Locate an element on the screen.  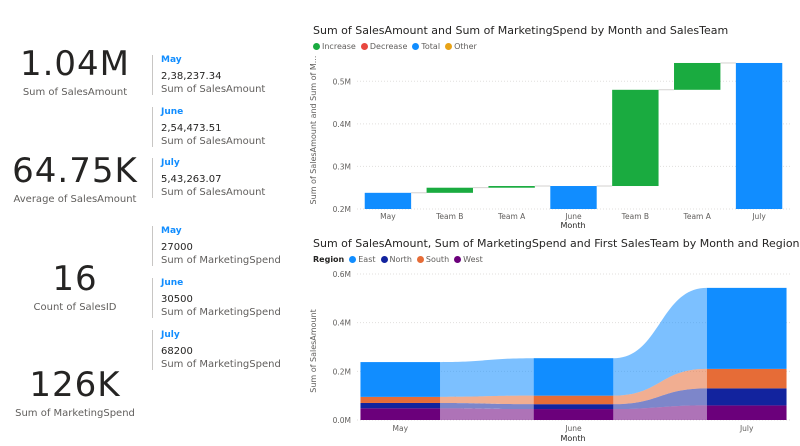
legend-item-south: South is located at coordinates (433, 259).